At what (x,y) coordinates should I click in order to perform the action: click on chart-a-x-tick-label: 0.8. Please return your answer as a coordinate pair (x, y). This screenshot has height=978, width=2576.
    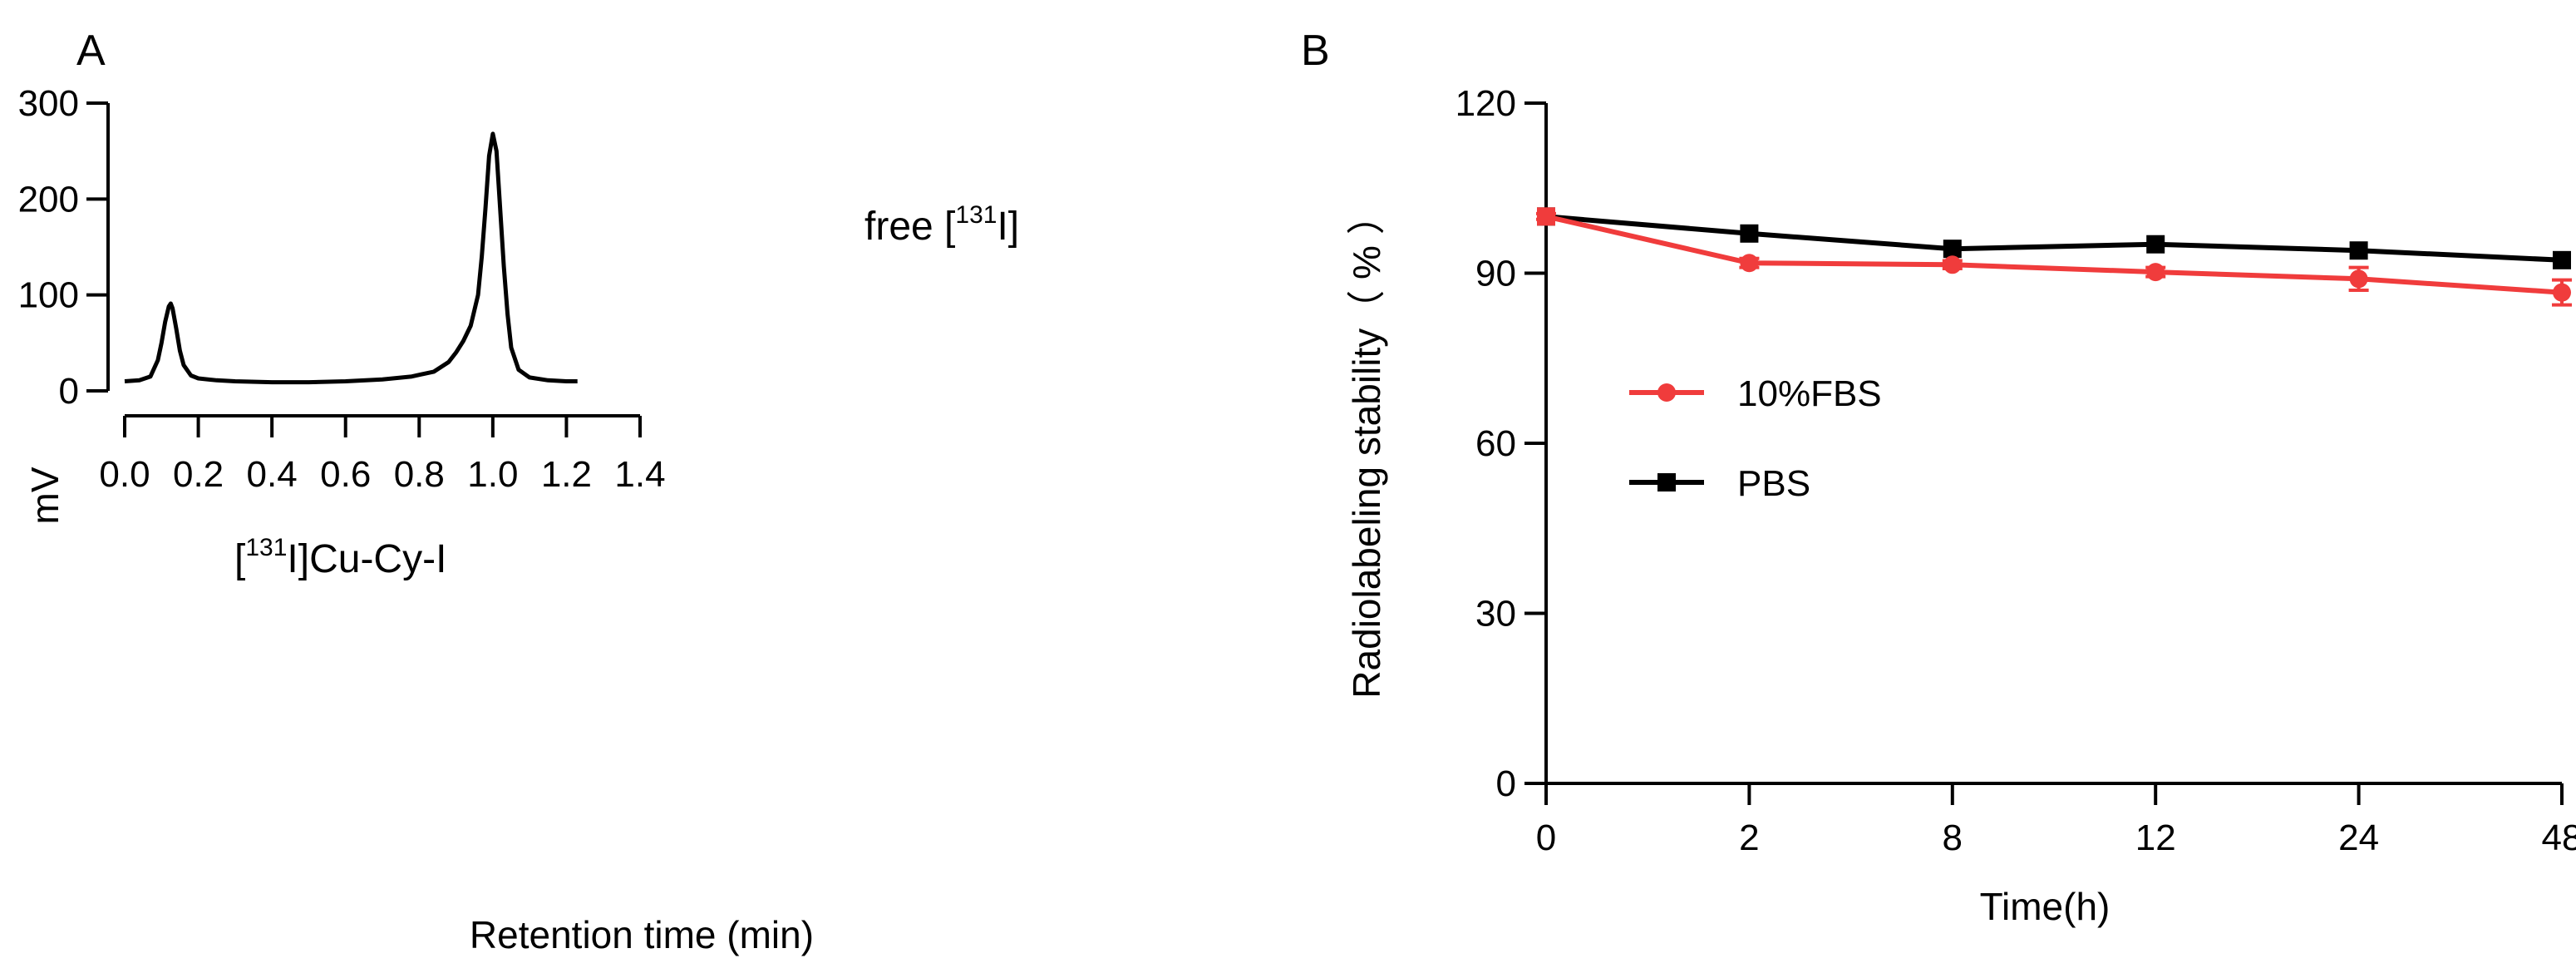
    Looking at the image, I should click on (419, 474).